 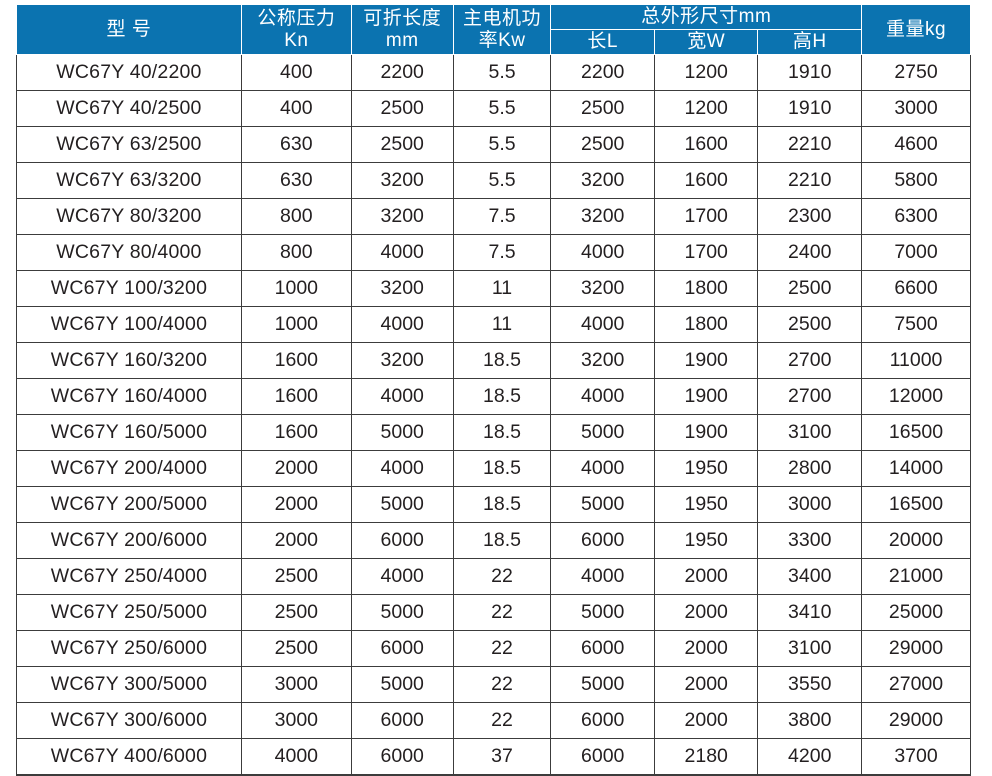 I want to click on column-header-model-label: 型 号, so click(x=129, y=29).